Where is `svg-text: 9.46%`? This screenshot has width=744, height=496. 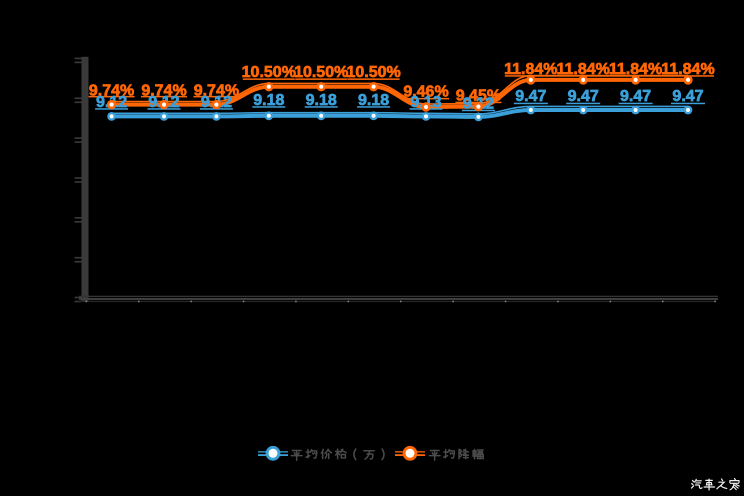 svg-text: 9.46% is located at coordinates (425, 92).